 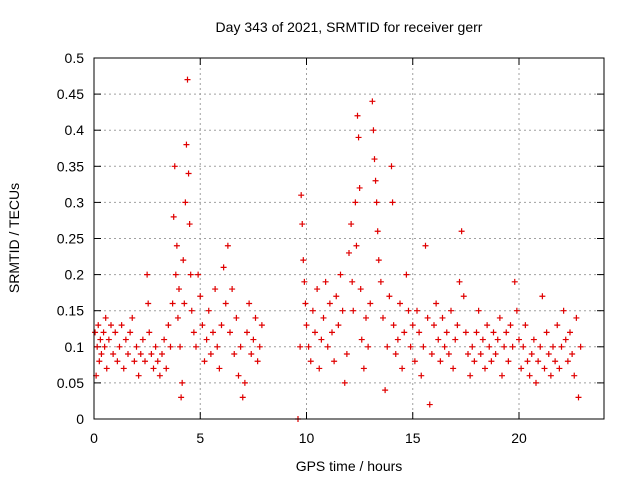 I want to click on y-tick-label: 0.5, so click(x=75, y=58).